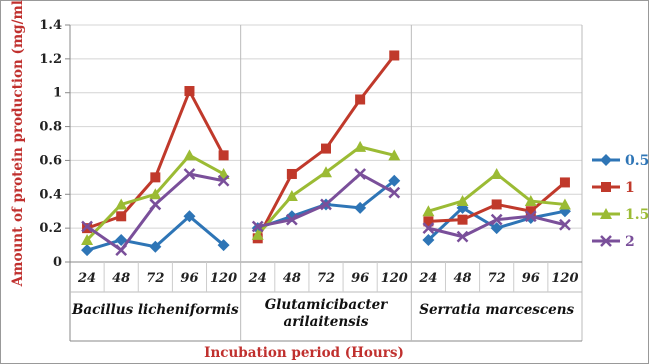  I want to click on group-label: Bacillus licheniformis, so click(155, 310).